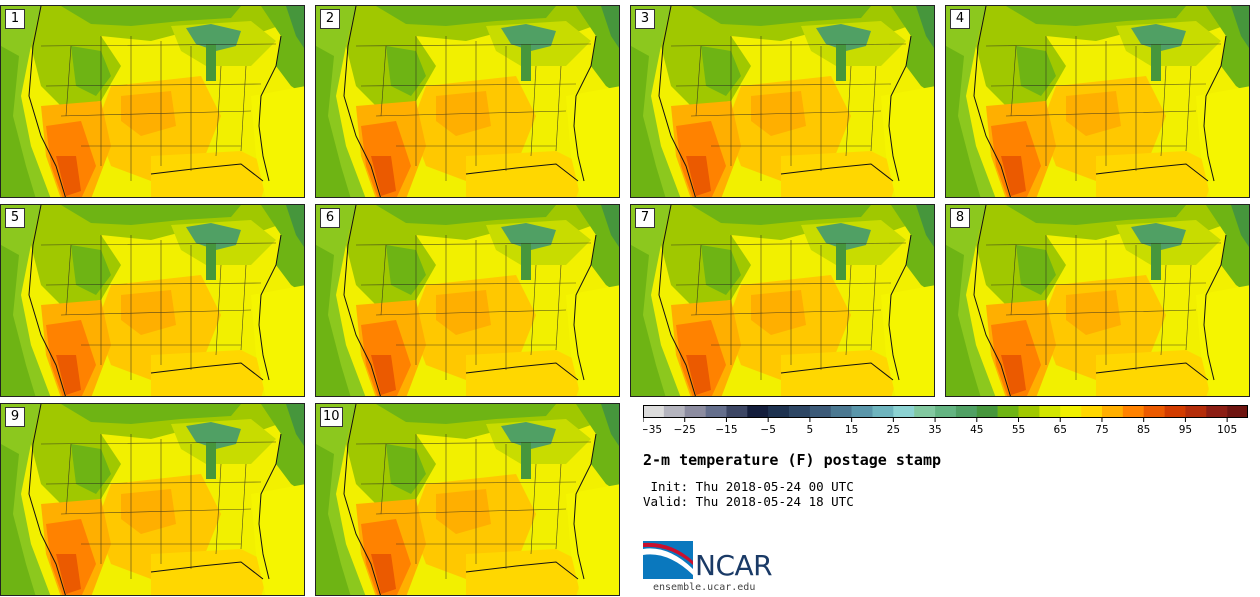  What do you see at coordinates (1060, 430) in the screenshot?
I see `colorbar-tick-label: 65` at bounding box center [1060, 430].